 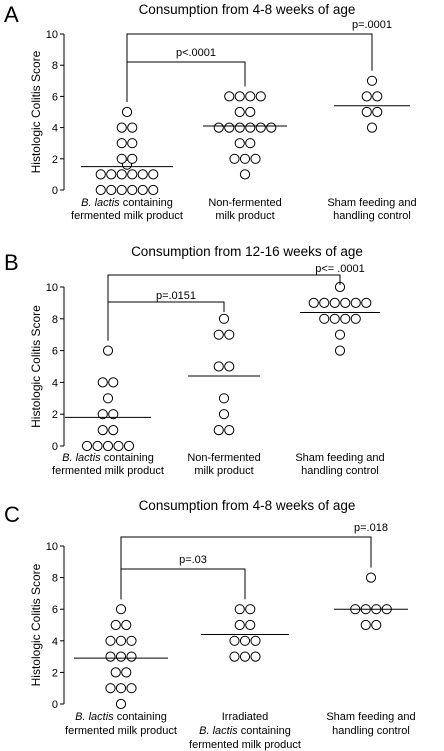 I want to click on category-label: Sham feeding and, so click(x=370, y=717).